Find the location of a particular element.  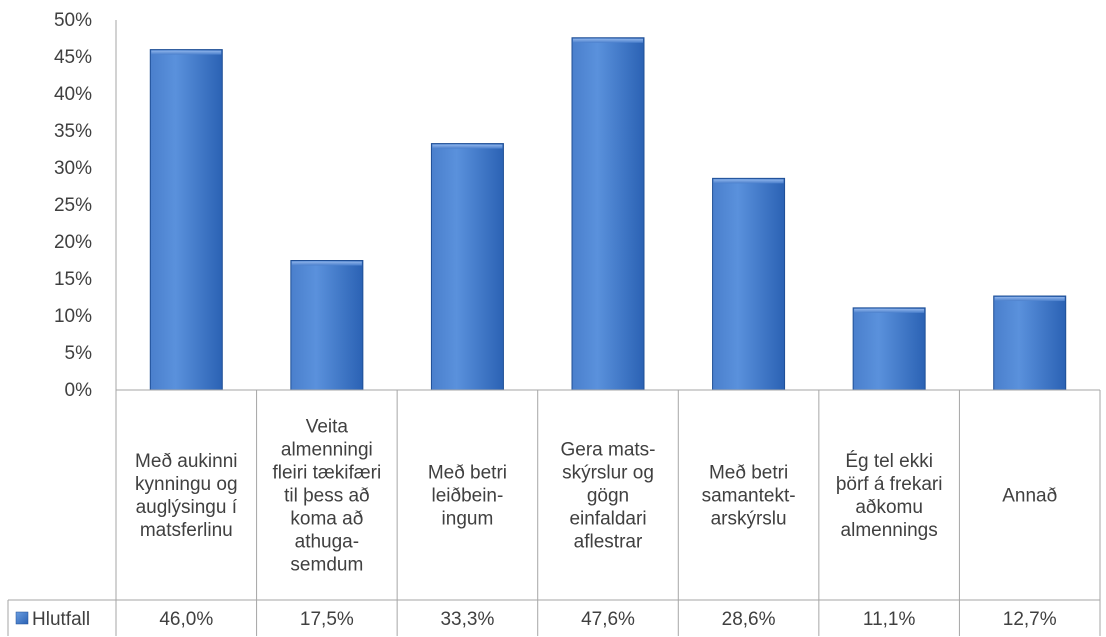

category-label-line: semdum is located at coordinates (326, 564).